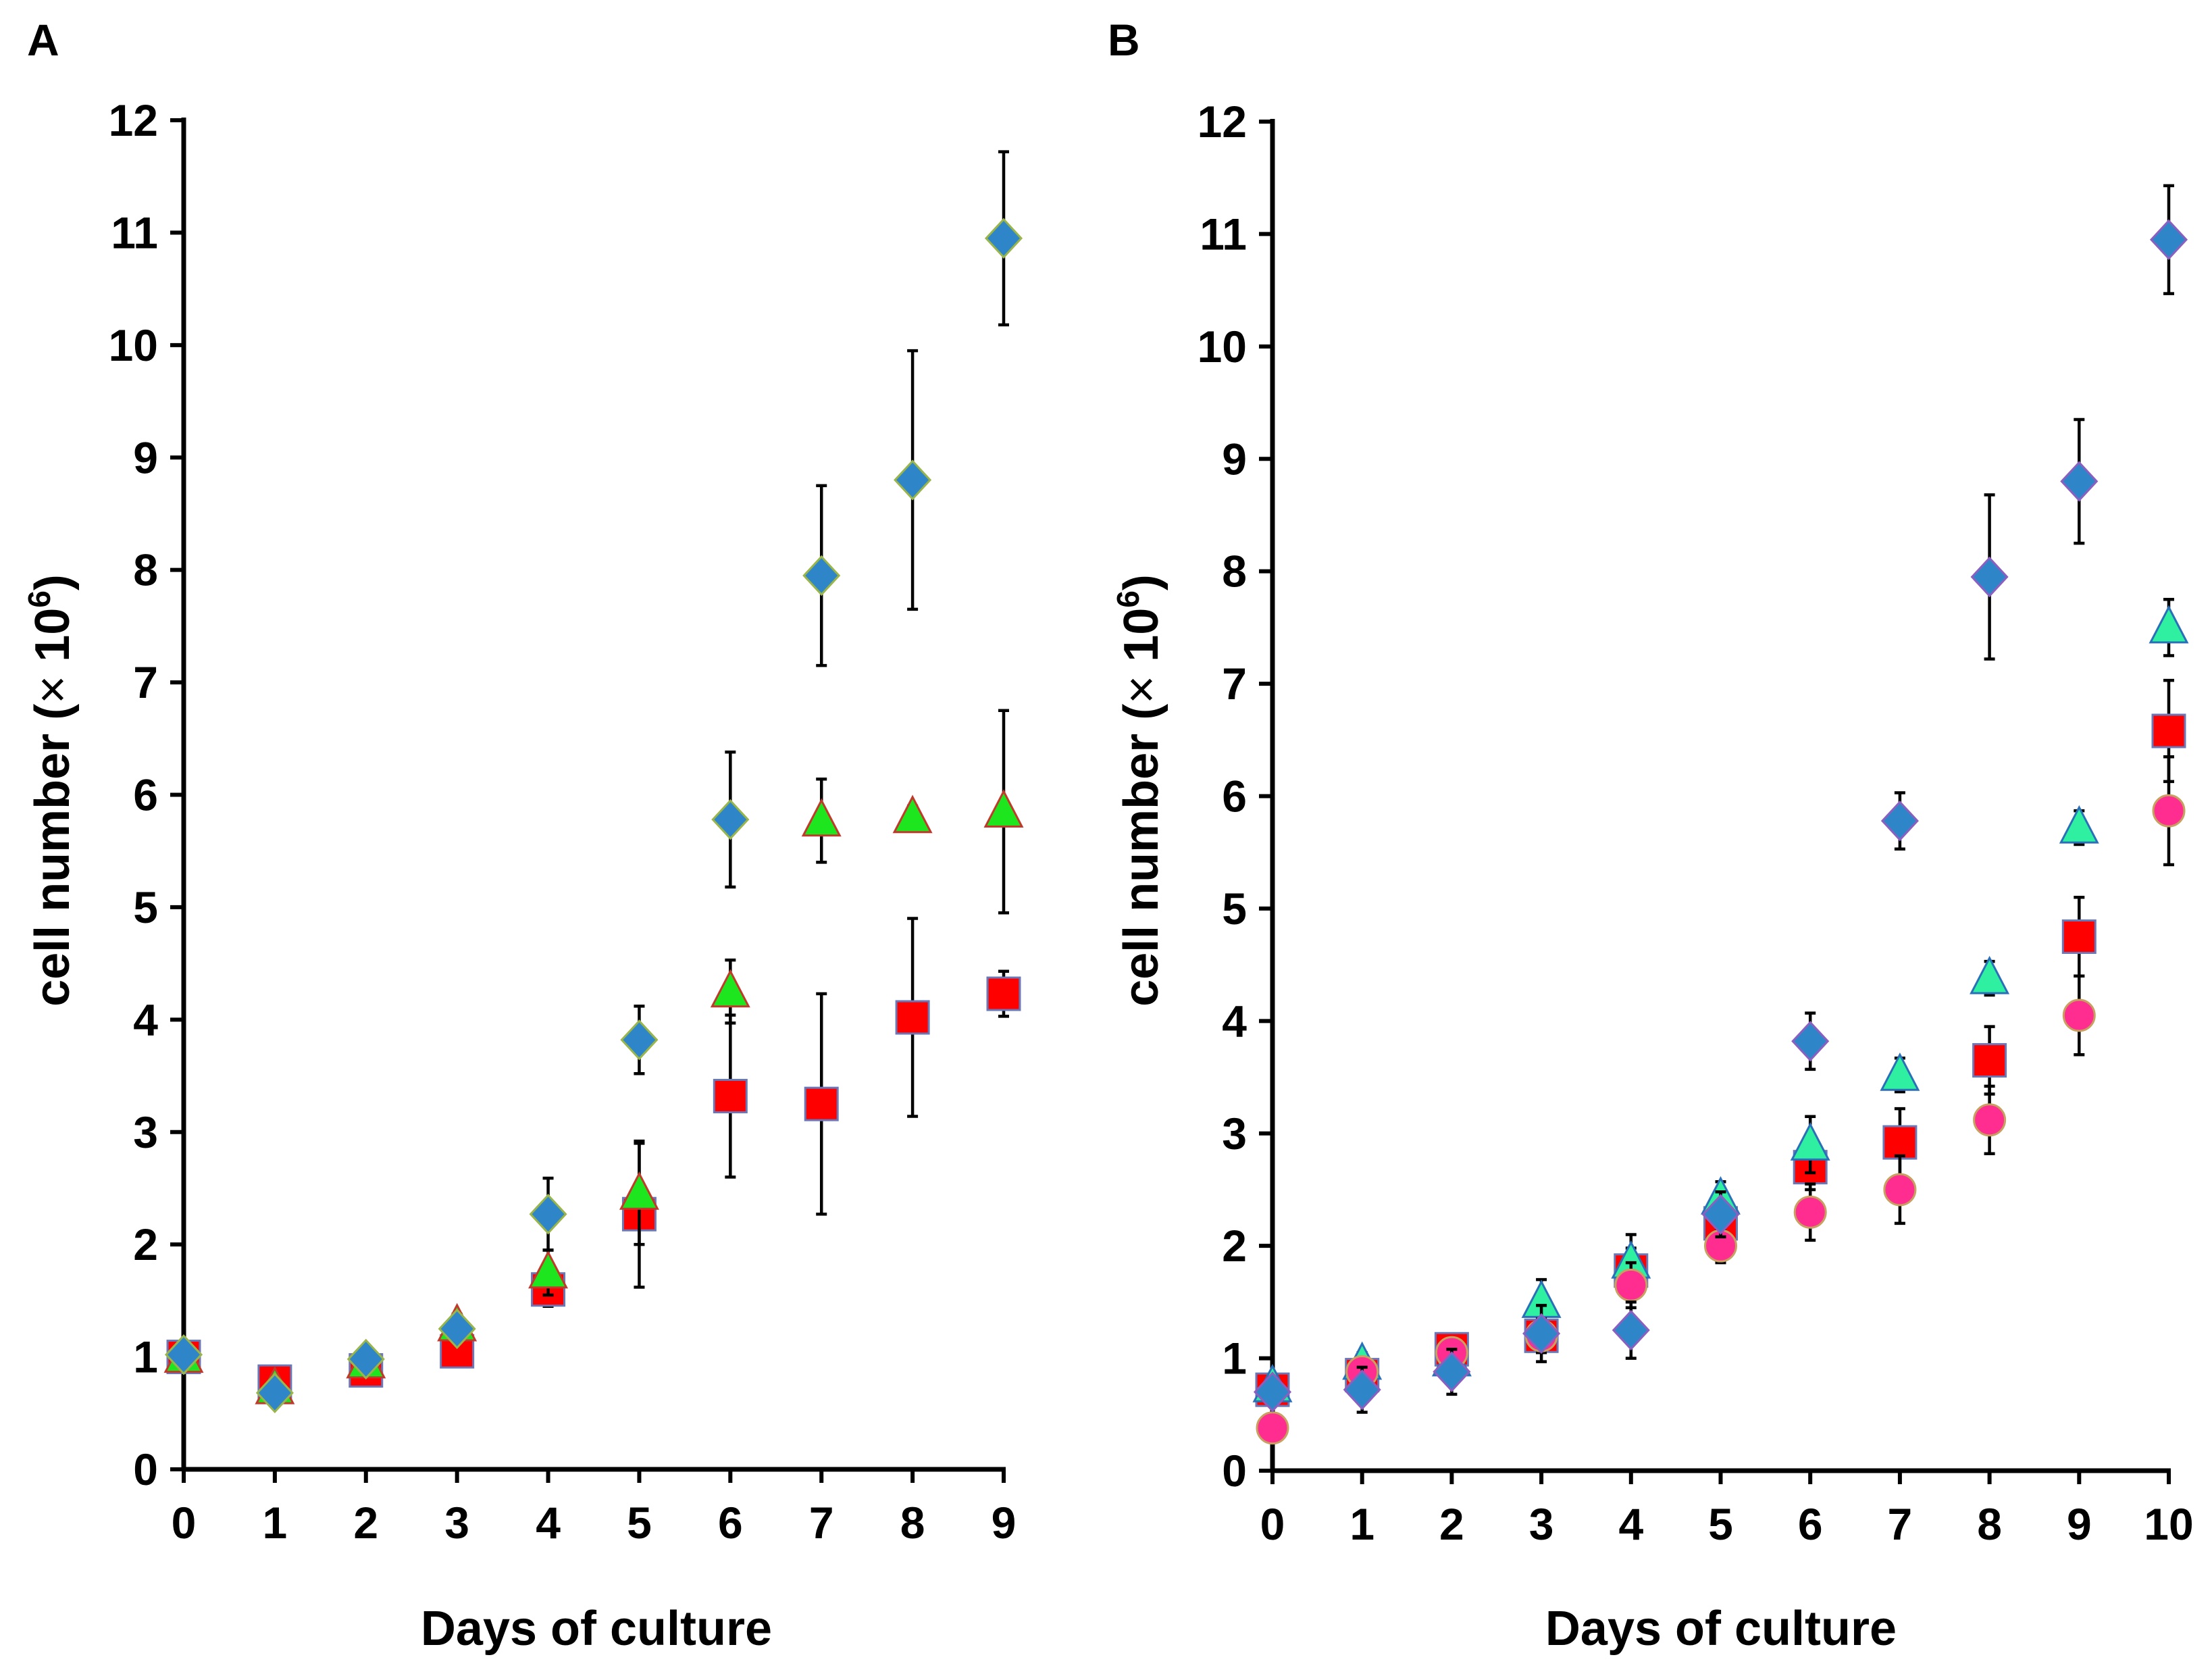 The height and width of the screenshot is (1672, 2212). What do you see at coordinates (1234, 796) in the screenshot?
I see `y-tick-label-b: 6` at bounding box center [1234, 796].